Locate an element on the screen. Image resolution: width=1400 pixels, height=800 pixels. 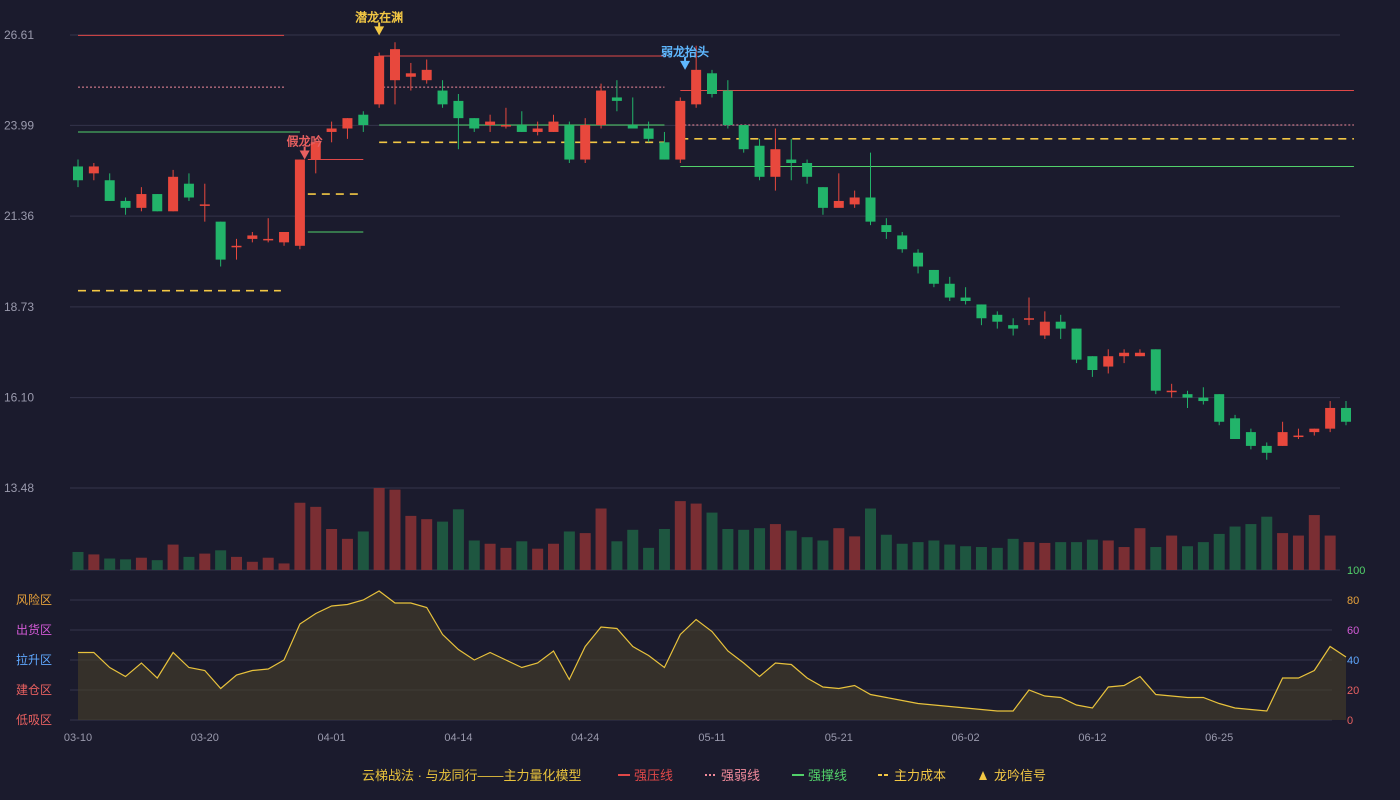
date-tick-label: 05-21 is located at coordinates (839, 738).